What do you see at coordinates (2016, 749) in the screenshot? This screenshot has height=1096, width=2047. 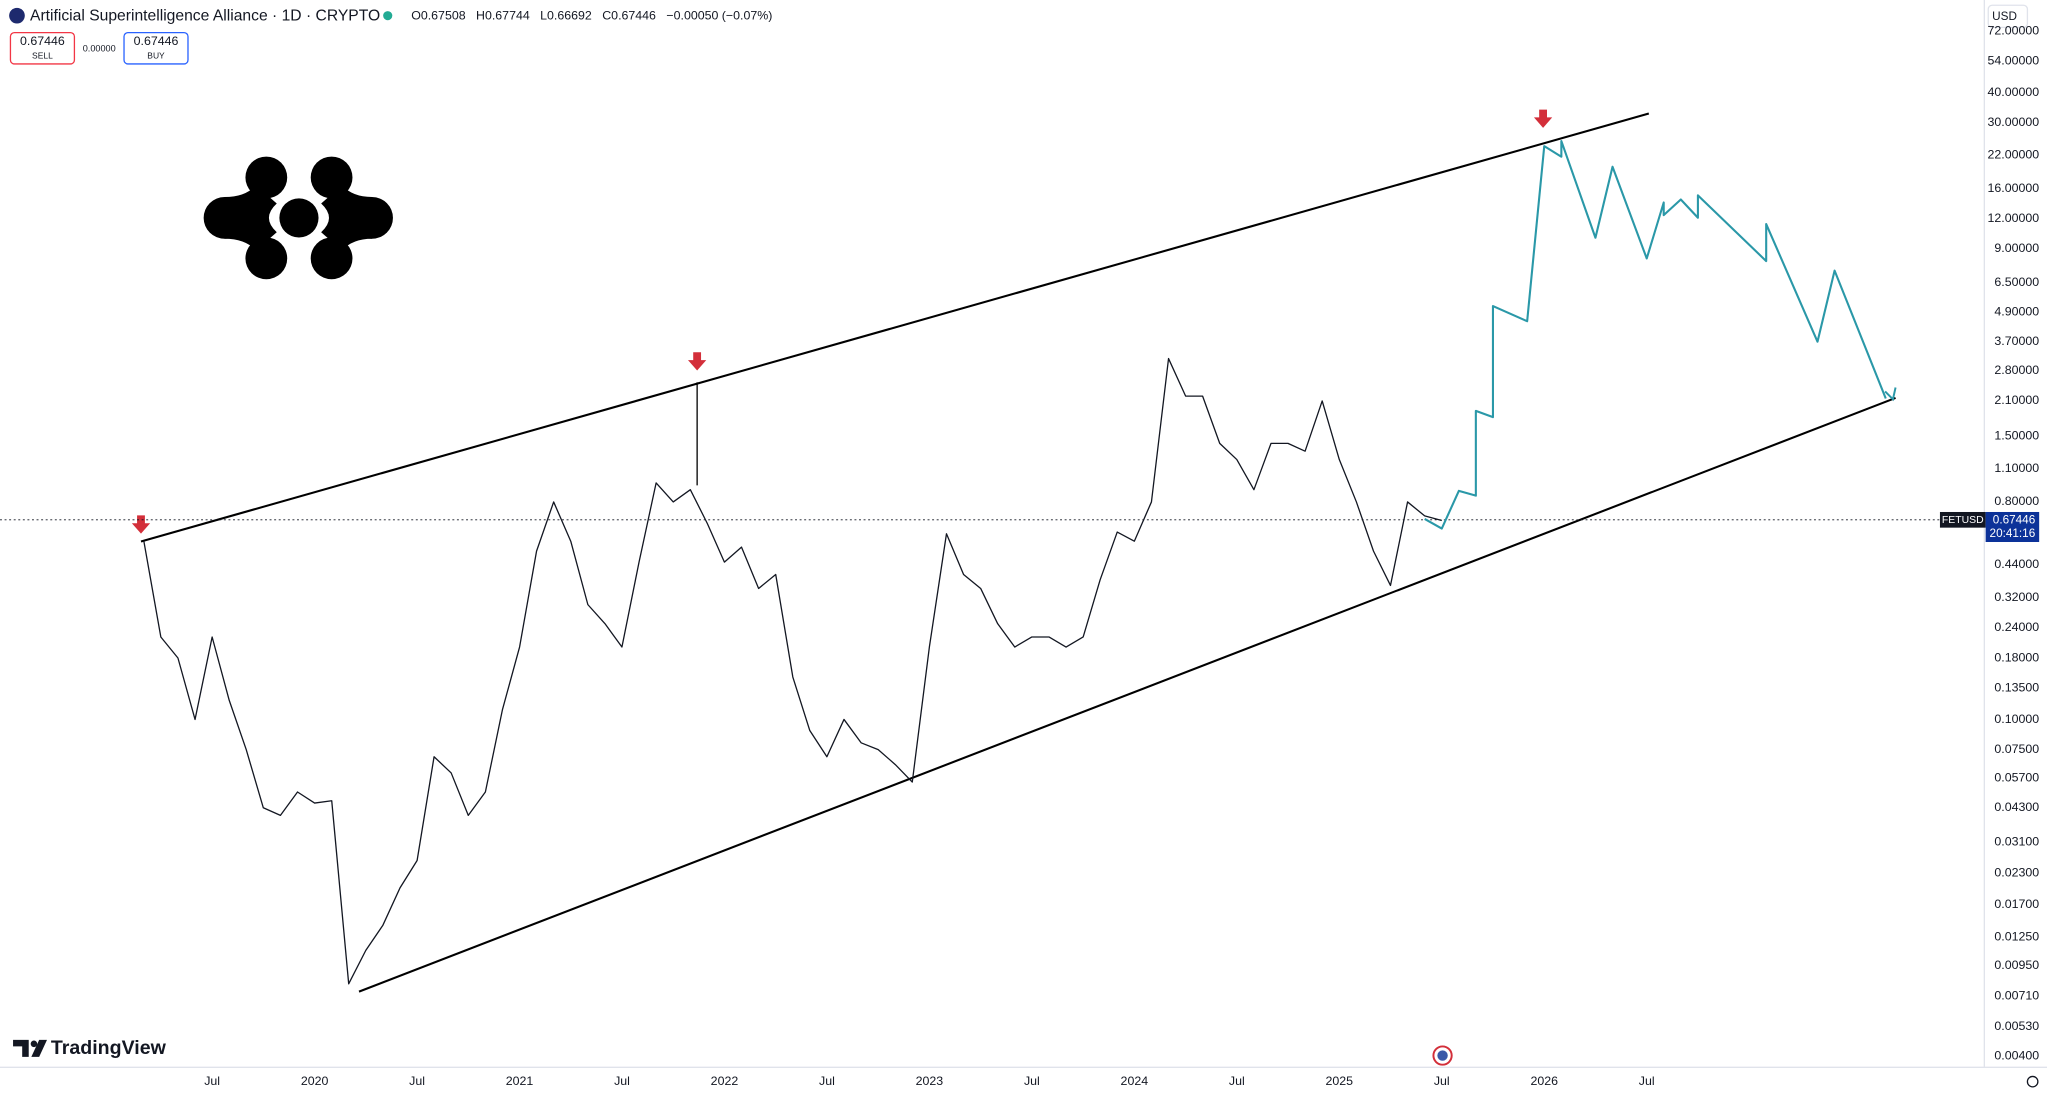 I see `y-tick-label: 0.07500` at bounding box center [2016, 749].